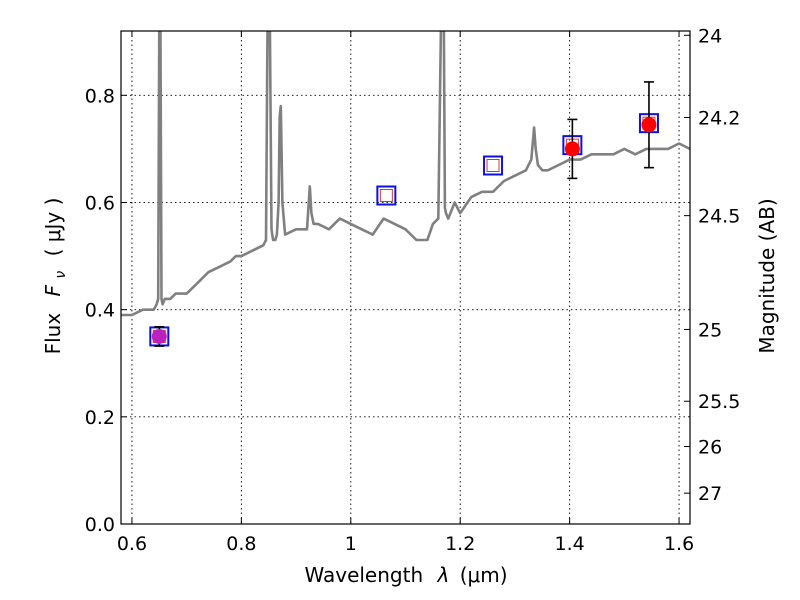 The width and height of the screenshot is (800, 600). What do you see at coordinates (132, 544) in the screenshot?
I see `x-tick-label: 0.6` at bounding box center [132, 544].